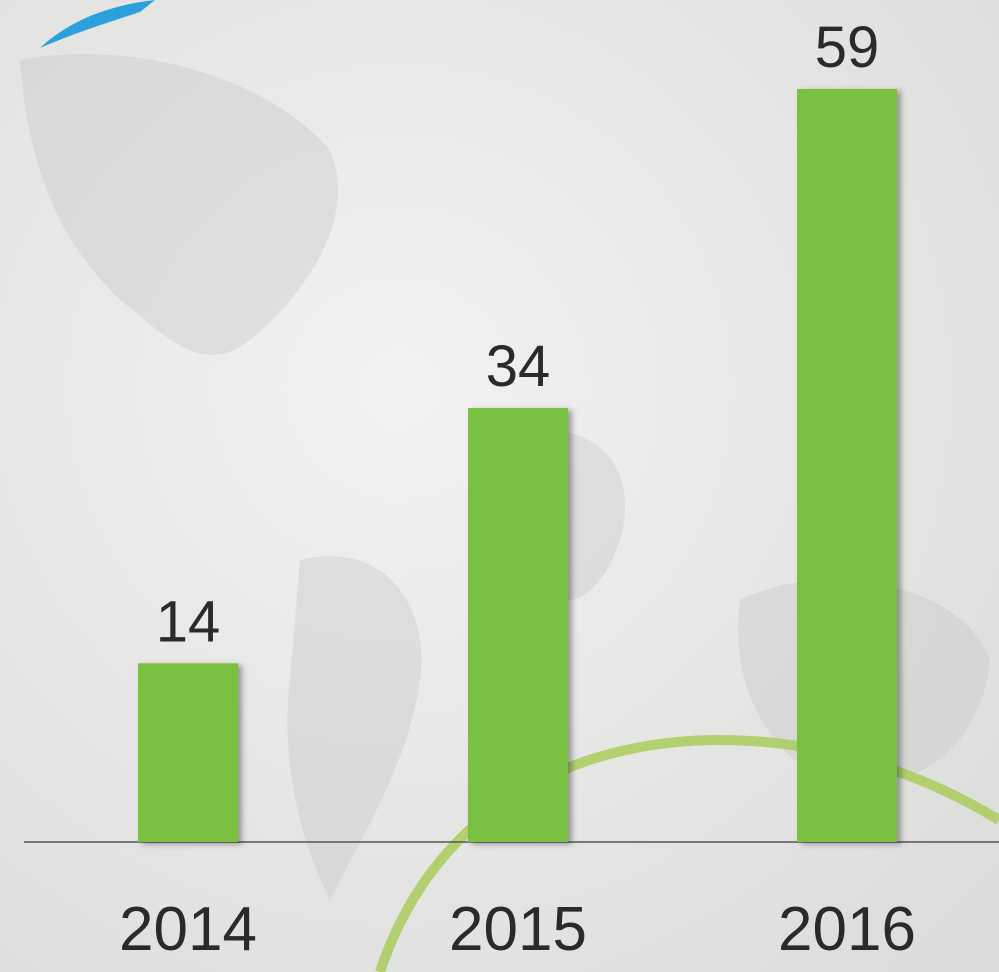 This screenshot has height=972, width=999. What do you see at coordinates (518, 366) in the screenshot?
I see `value-label: 34` at bounding box center [518, 366].